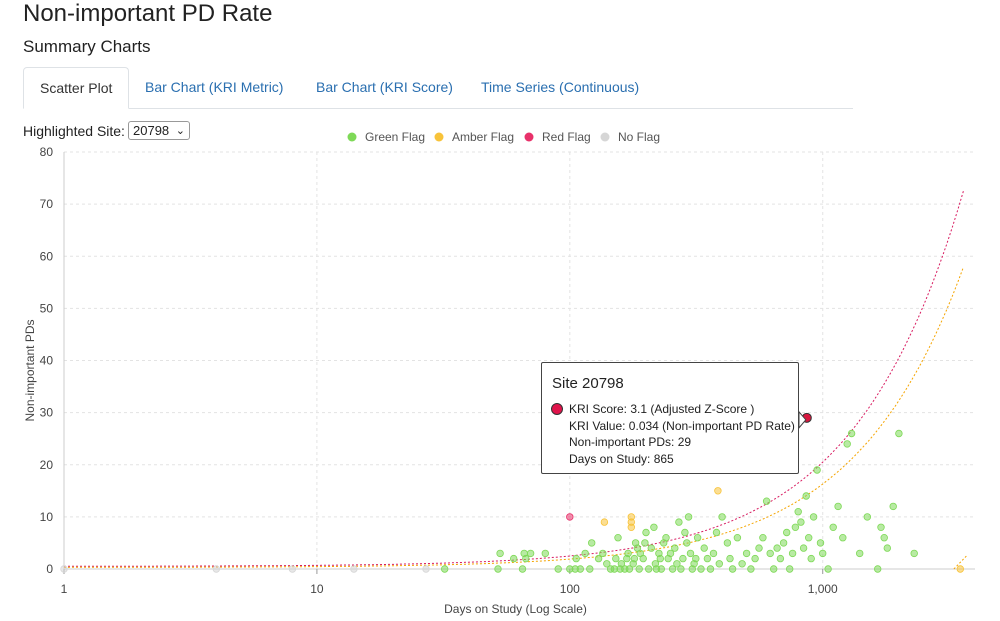 The image size is (1000, 621). Describe the element at coordinates (483, 137) in the screenshot. I see `legend-label-amber: Amber Flag` at that location.